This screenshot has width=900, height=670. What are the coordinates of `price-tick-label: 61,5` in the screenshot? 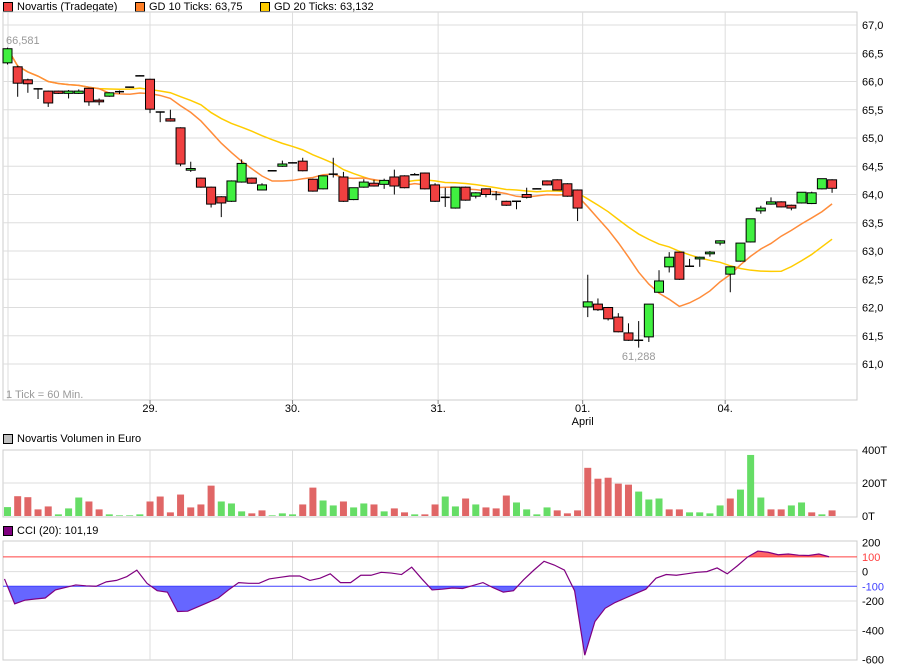 It's located at (872, 337).